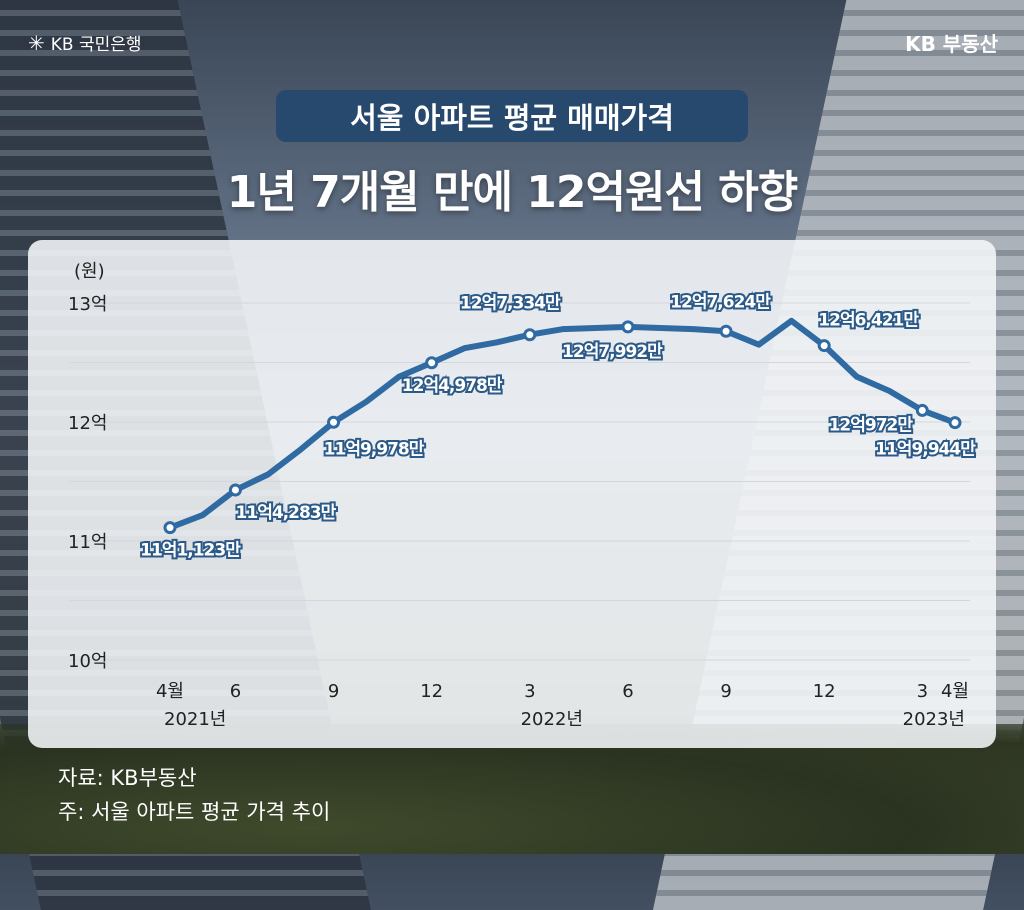 The height and width of the screenshot is (910, 1024). I want to click on year-label: 2021년, so click(195, 719).